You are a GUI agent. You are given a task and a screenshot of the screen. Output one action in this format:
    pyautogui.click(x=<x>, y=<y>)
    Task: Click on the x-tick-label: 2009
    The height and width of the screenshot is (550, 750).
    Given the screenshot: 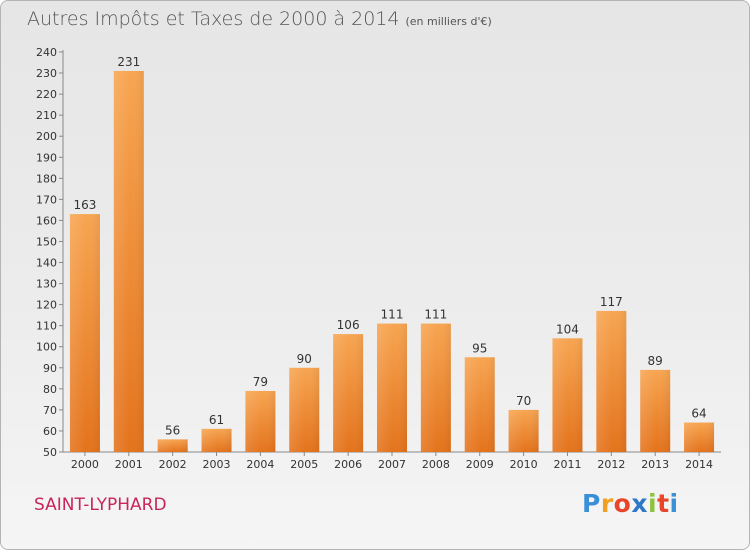 What is the action you would take?
    pyautogui.click(x=480, y=464)
    